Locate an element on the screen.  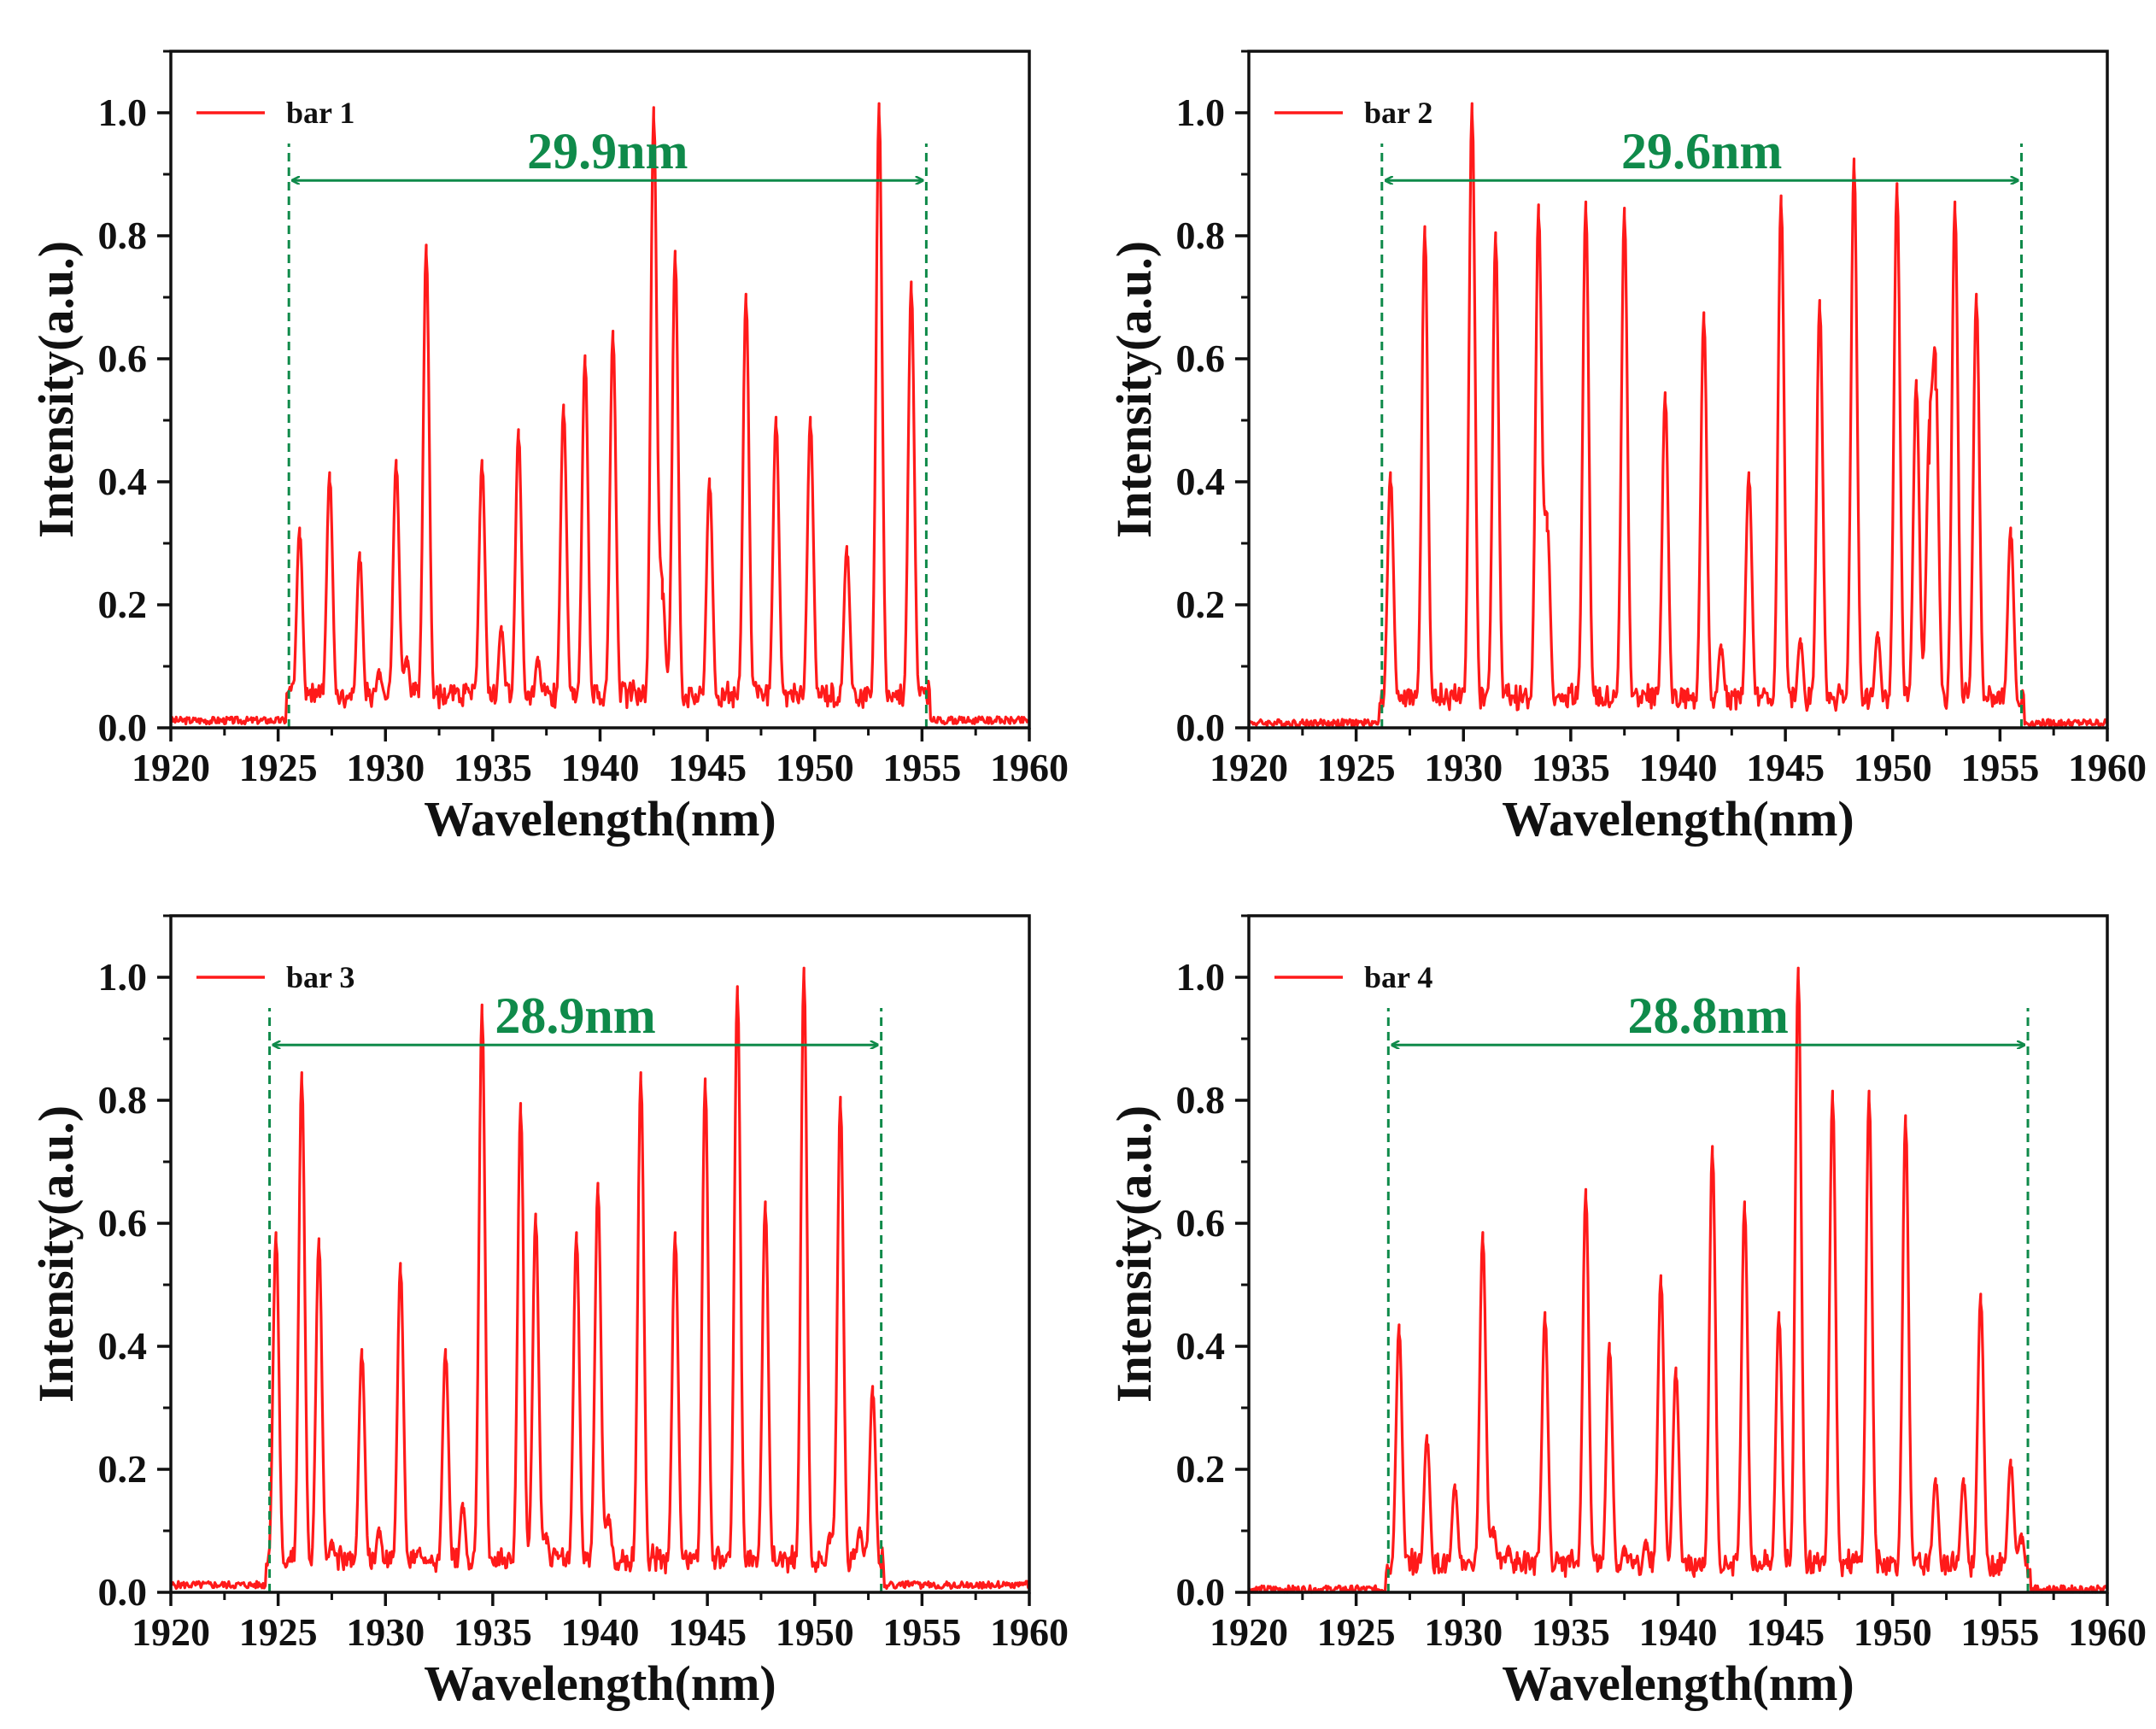
bandwidth-label: 28.8nm is located at coordinates (1708, 1016).